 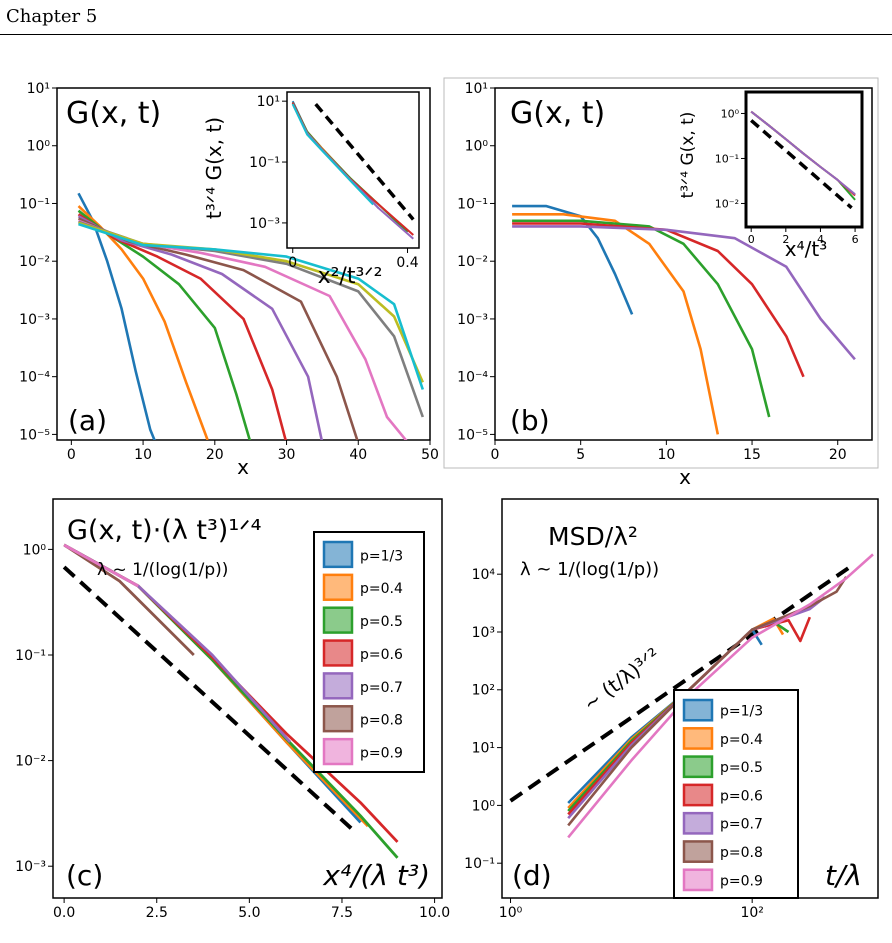 I want to click on chart-a-inset: 0 0.4 10⁻³ 10⁻¹ 10¹, so click(x=334, y=181).